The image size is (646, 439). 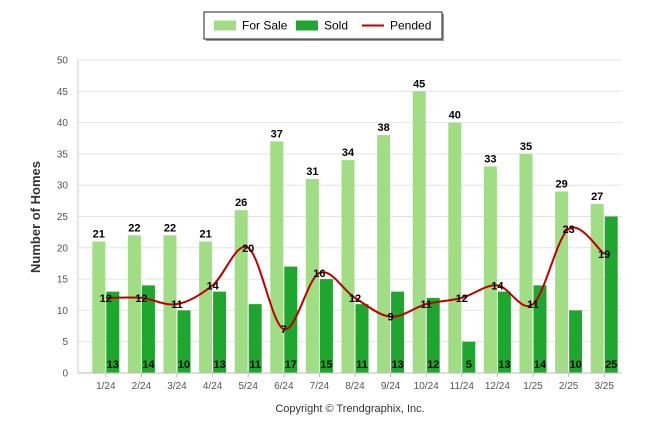 What do you see at coordinates (63, 248) in the screenshot?
I see `y-tick-label: 20` at bounding box center [63, 248].